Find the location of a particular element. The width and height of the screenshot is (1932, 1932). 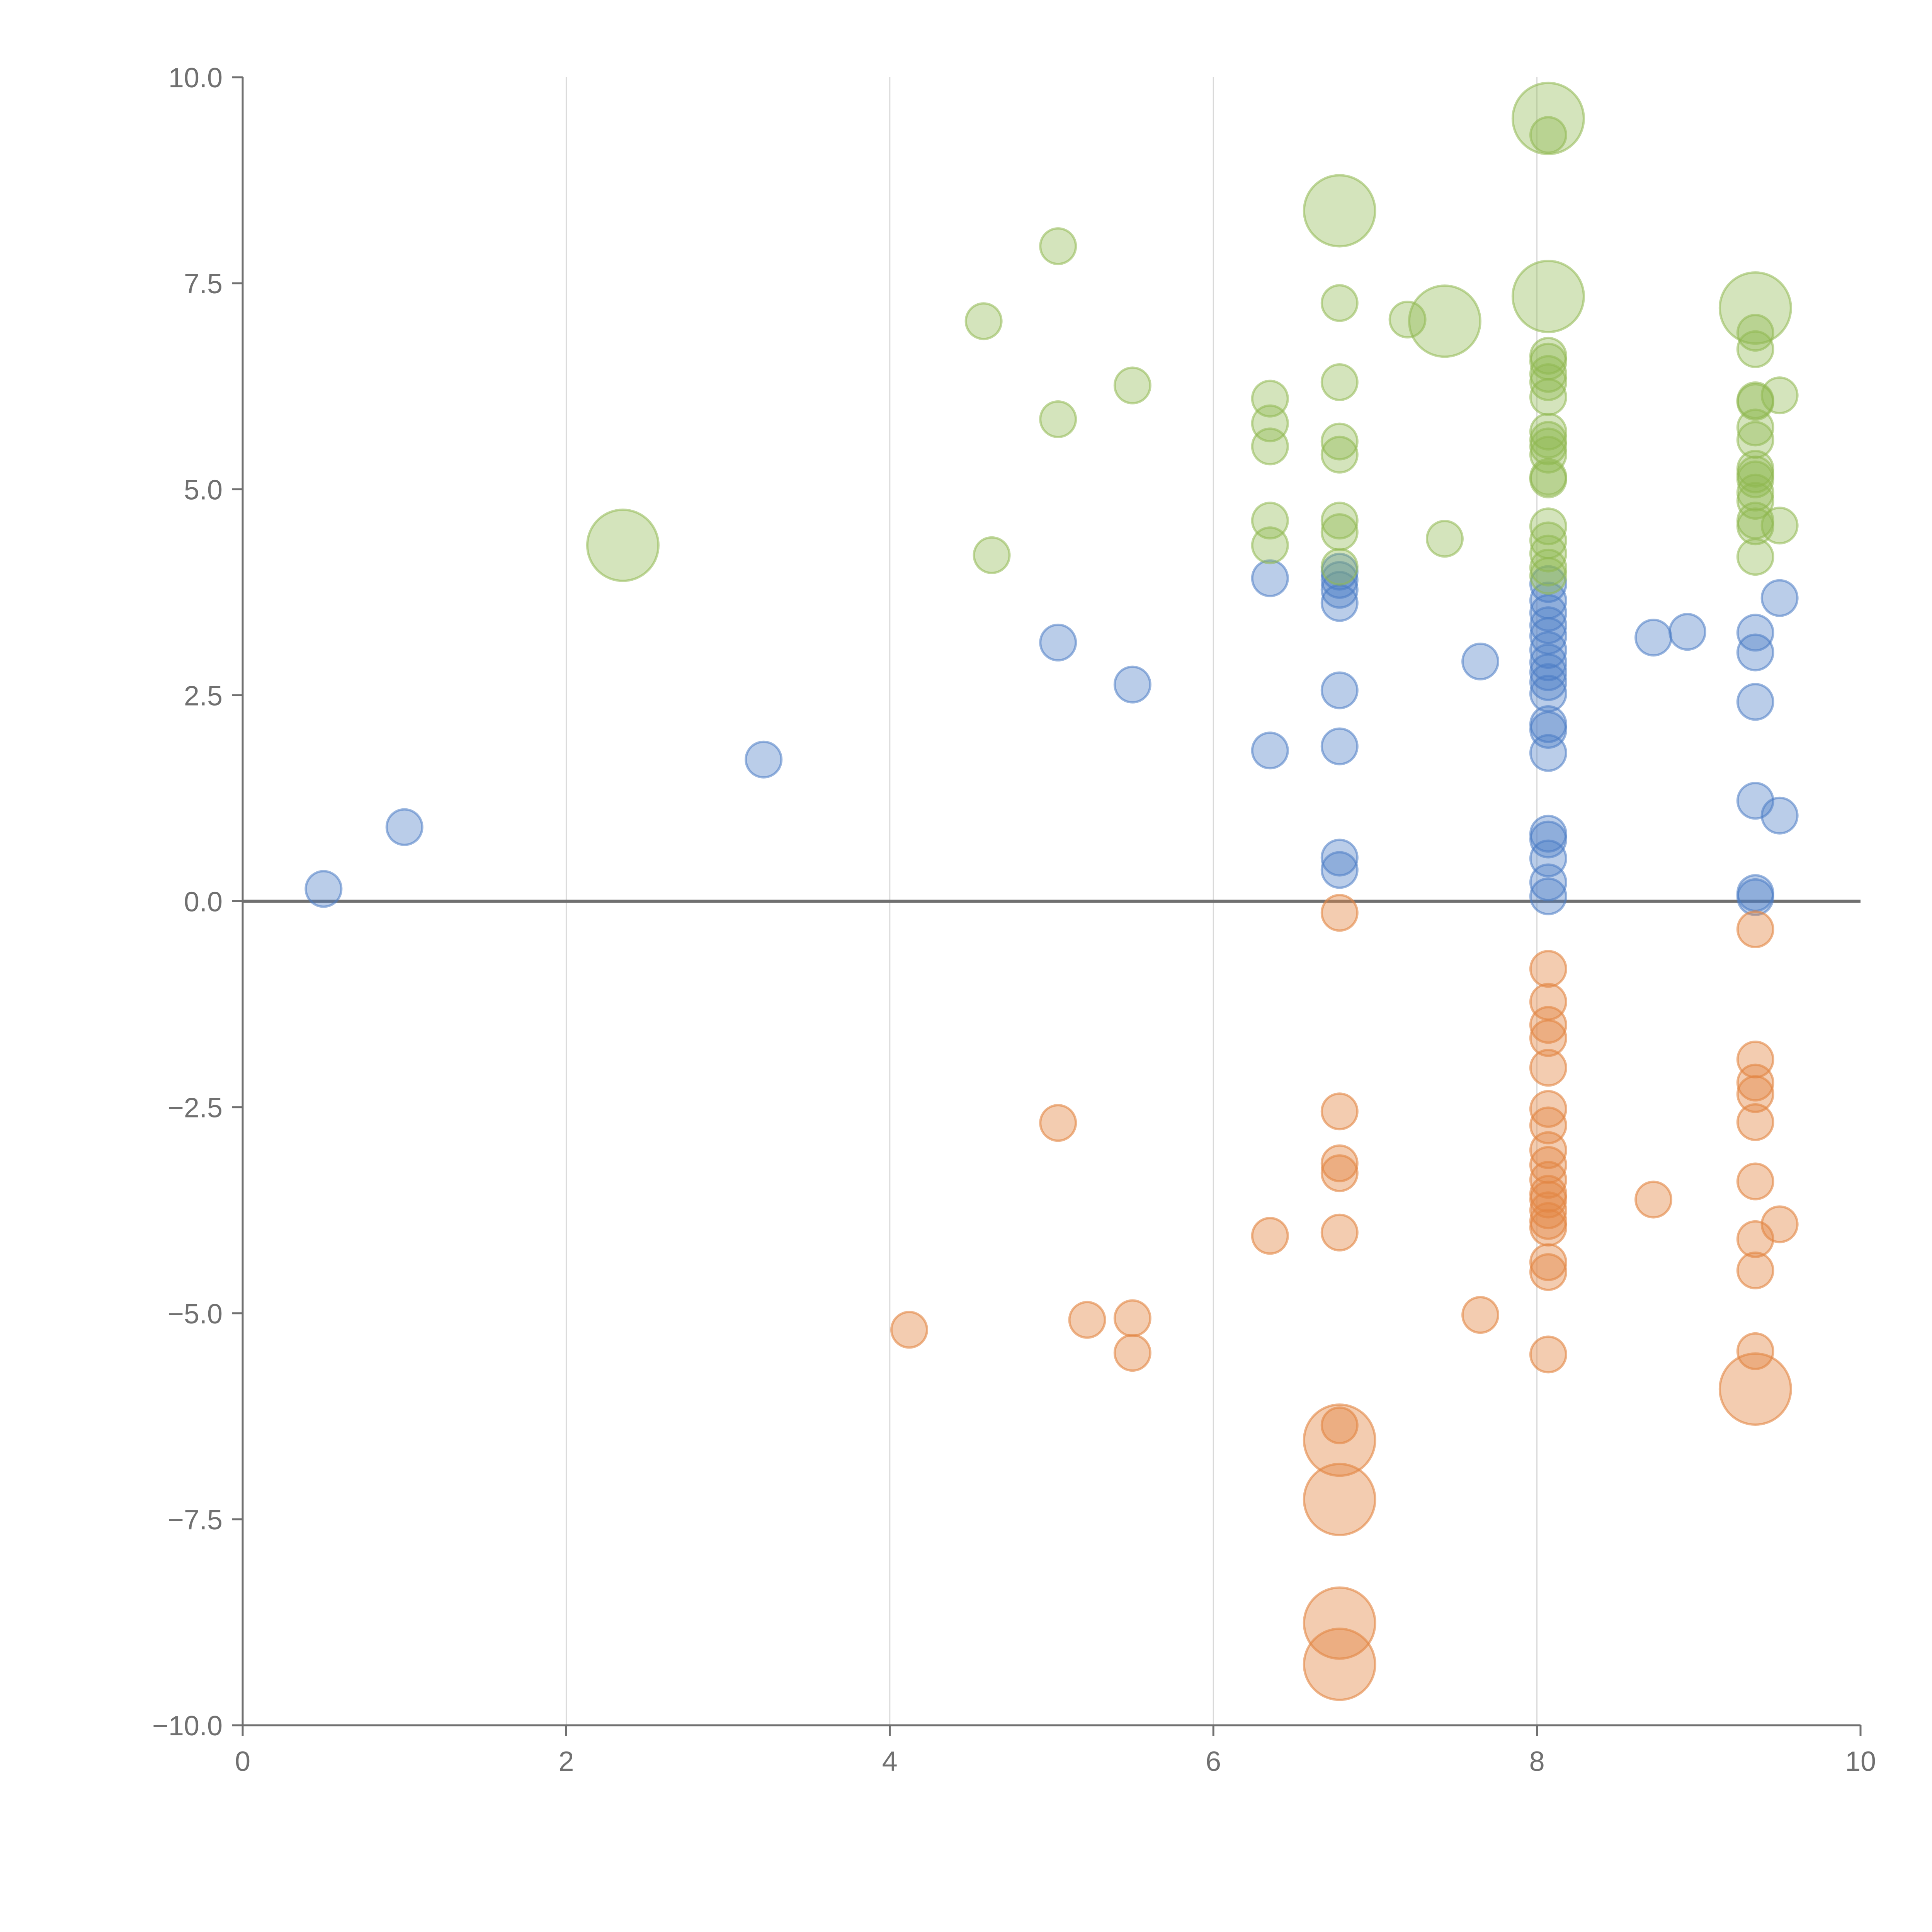

y-tick-label: −10.0 is located at coordinates (188, 1727).